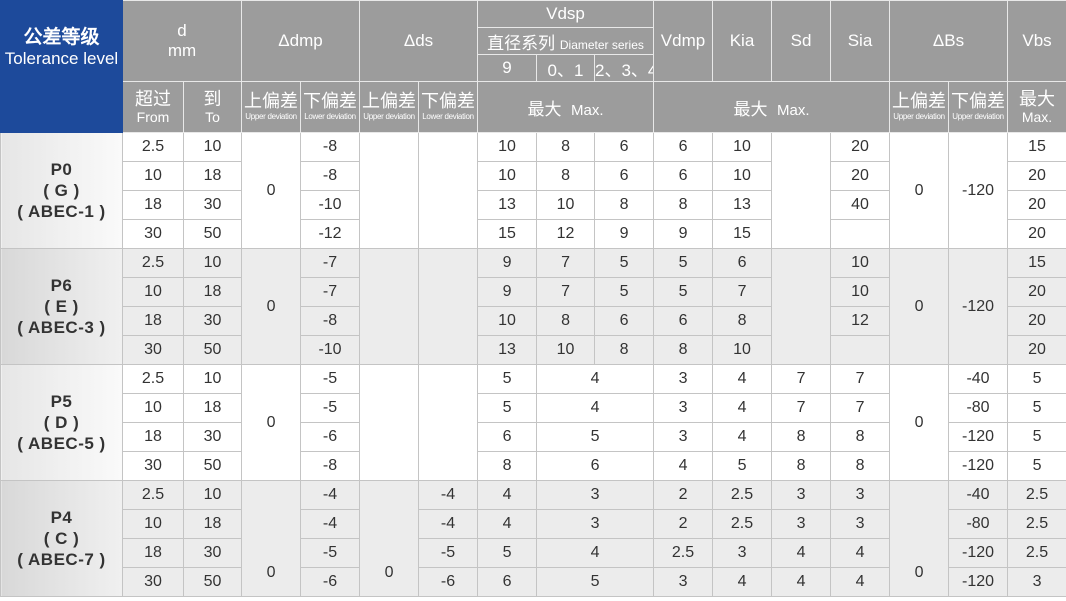 Image resolution: width=1066 pixels, height=601 pixels. Describe the element at coordinates (448, 582) in the screenshot. I see `ds-lower-cell: -6` at that location.